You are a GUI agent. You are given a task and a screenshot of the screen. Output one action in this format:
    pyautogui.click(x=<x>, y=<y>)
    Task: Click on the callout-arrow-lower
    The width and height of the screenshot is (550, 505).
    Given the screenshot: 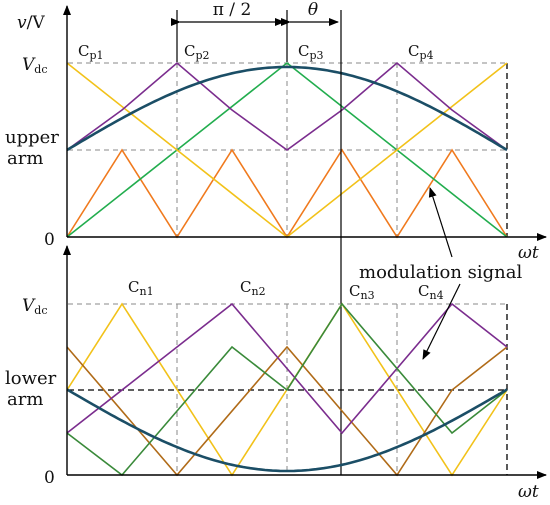 What is the action you would take?
    pyautogui.click(x=441, y=321)
    